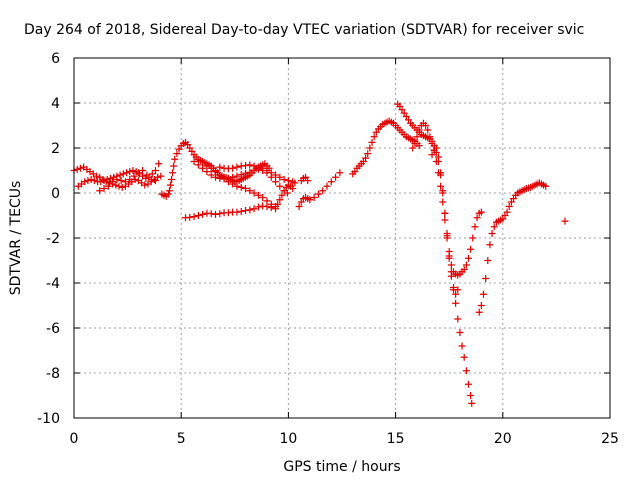 This screenshot has width=640, height=480. I want to click on y-axis-label: SDTVAR / TECUs, so click(16, 238).